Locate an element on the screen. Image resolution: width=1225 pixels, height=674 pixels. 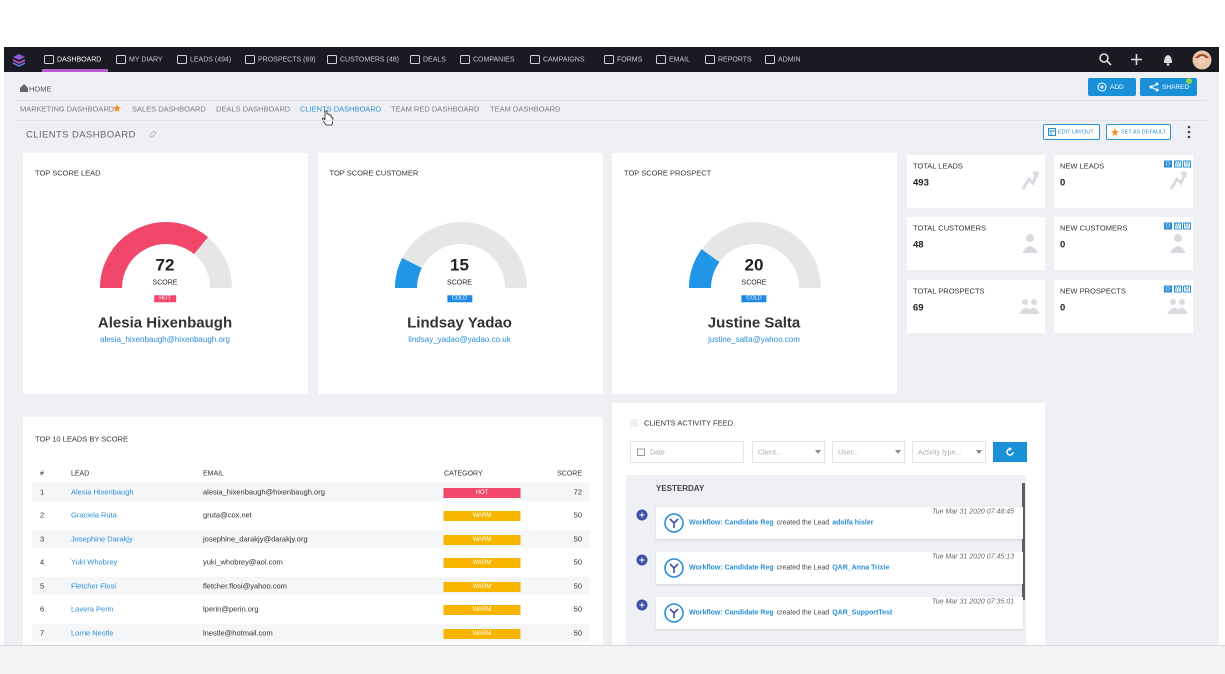
nav-item: LEADS (494) is located at coordinates (211, 59).